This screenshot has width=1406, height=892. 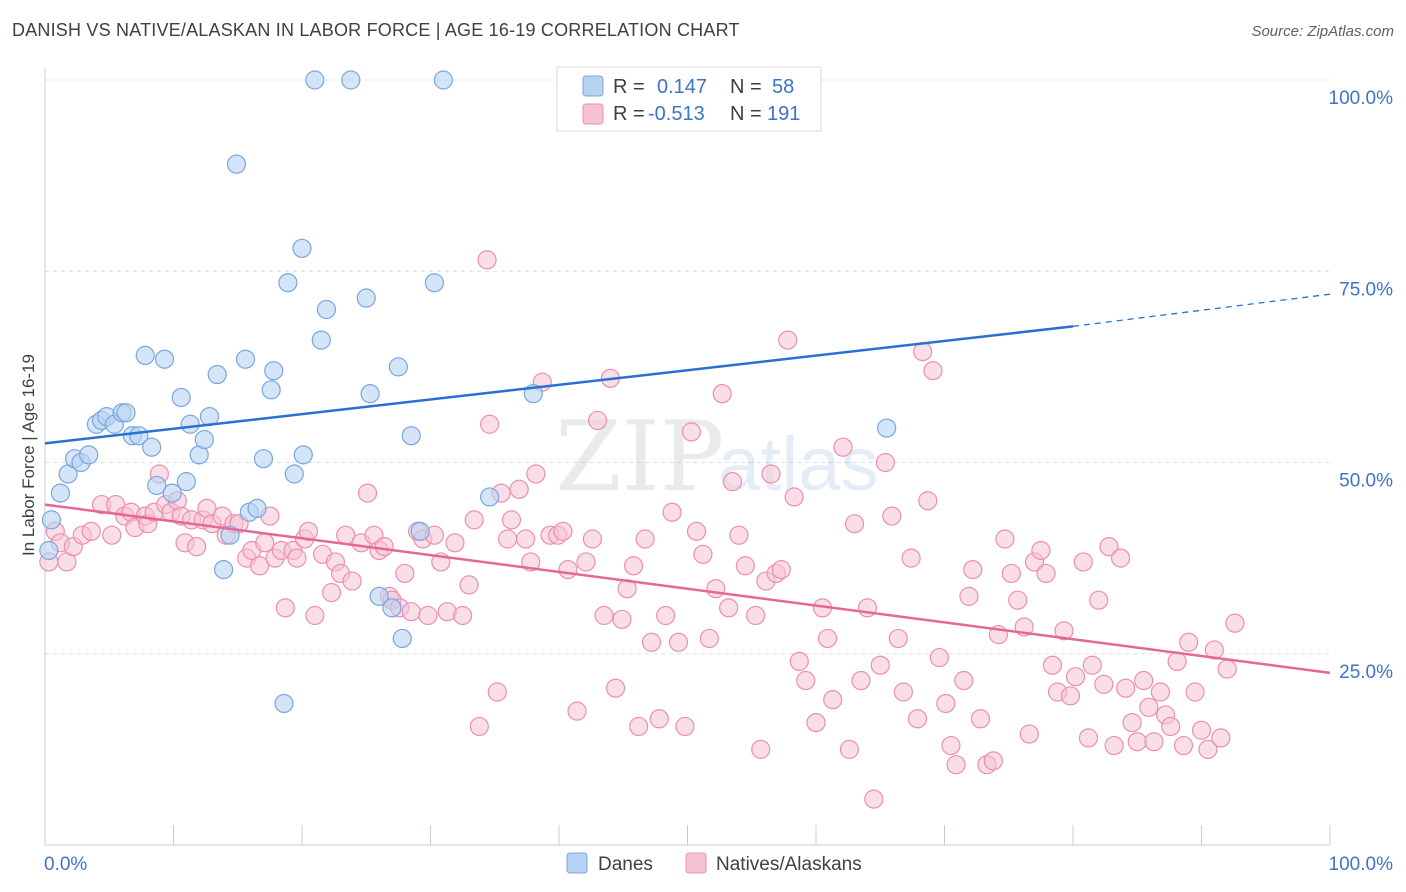 I want to click on y-tick-labels: 100.0% 75.0% 50.0% 25.0%, so click(x=1361, y=385).